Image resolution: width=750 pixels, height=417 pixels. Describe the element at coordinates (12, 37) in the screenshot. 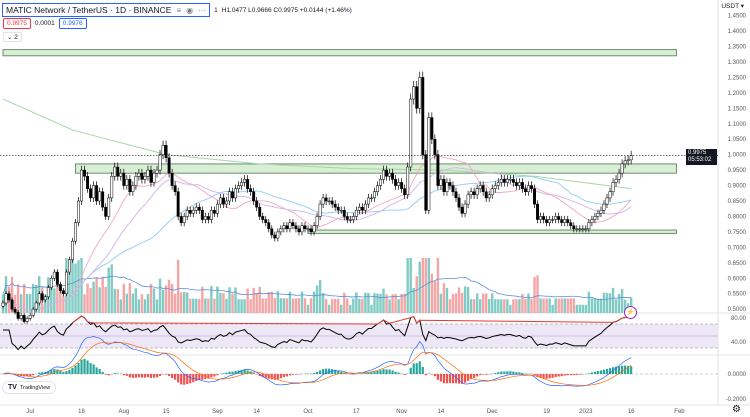

I see `indicators-toggle: ⌄ 2` at that location.